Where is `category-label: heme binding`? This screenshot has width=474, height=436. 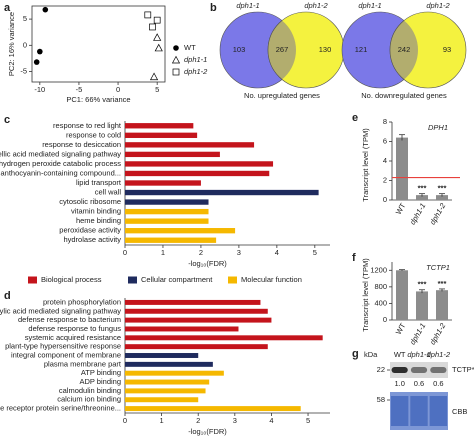
category-label: heme binding is located at coordinates (98, 220).